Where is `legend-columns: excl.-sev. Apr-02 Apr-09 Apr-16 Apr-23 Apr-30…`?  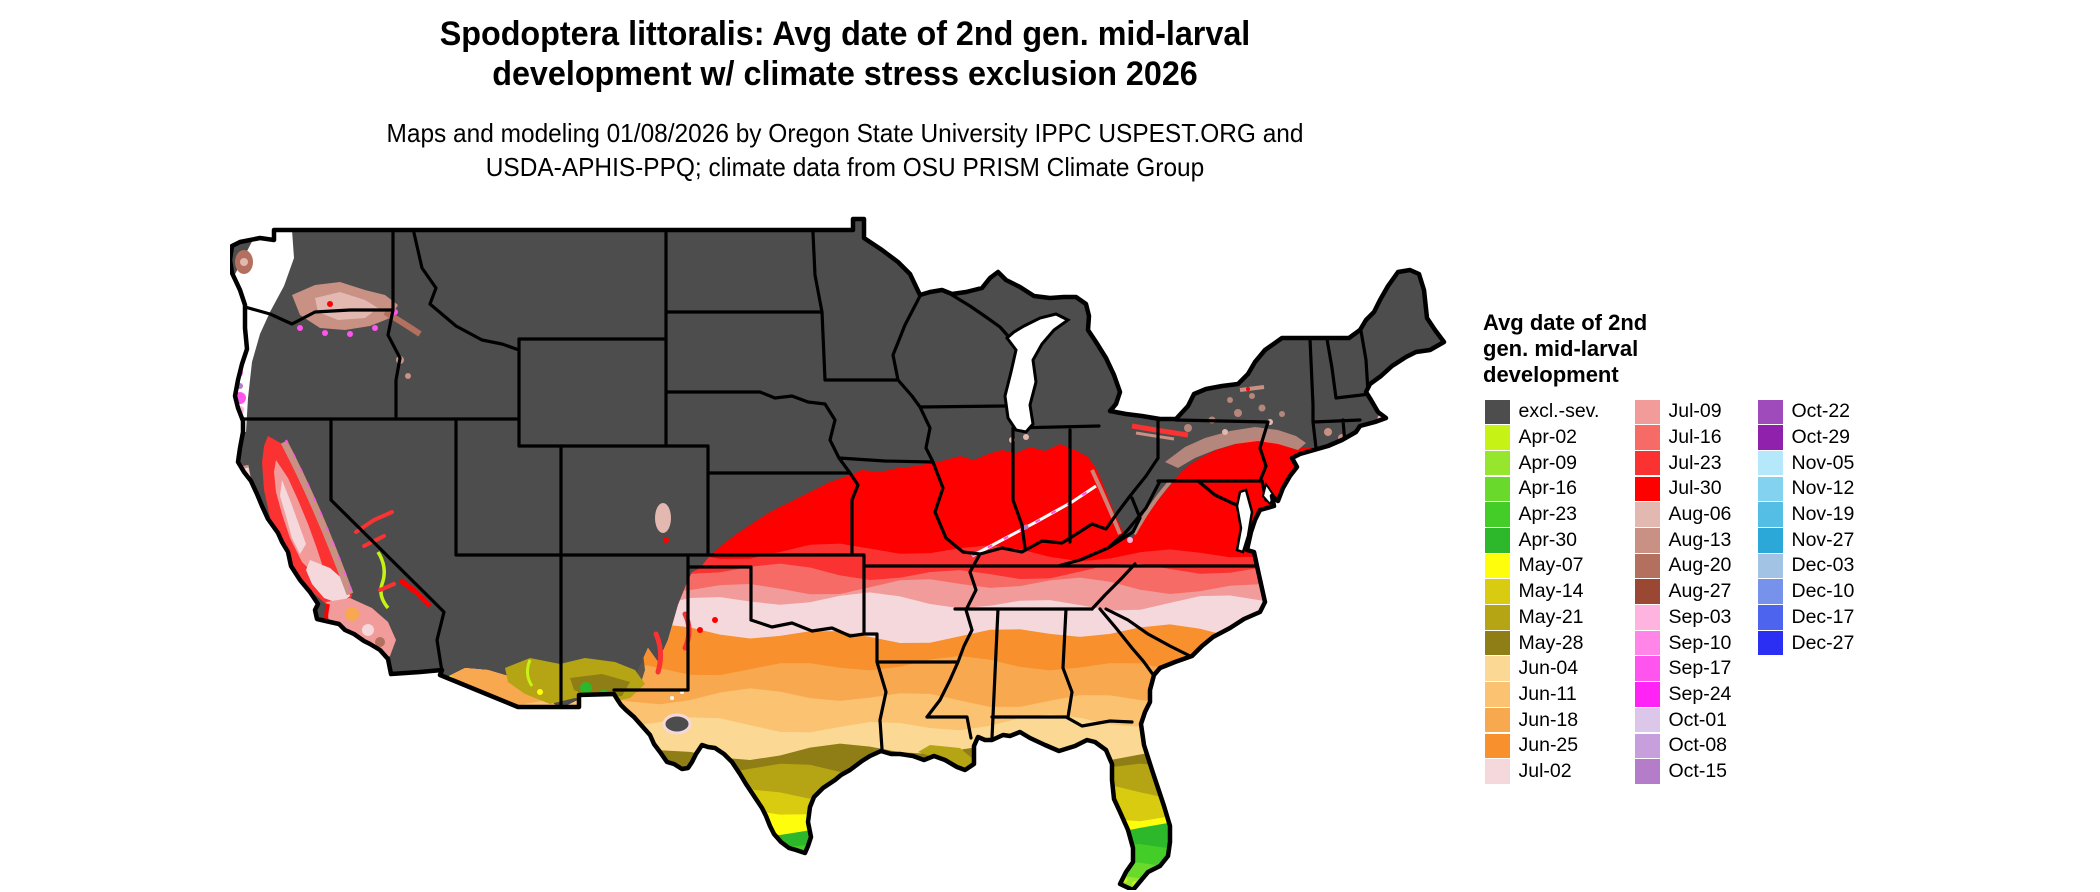 legend-columns: excl.-sev. Apr-02 Apr-09 Apr-16 Apr-23 Apr-30… is located at coordinates (1718, 599).